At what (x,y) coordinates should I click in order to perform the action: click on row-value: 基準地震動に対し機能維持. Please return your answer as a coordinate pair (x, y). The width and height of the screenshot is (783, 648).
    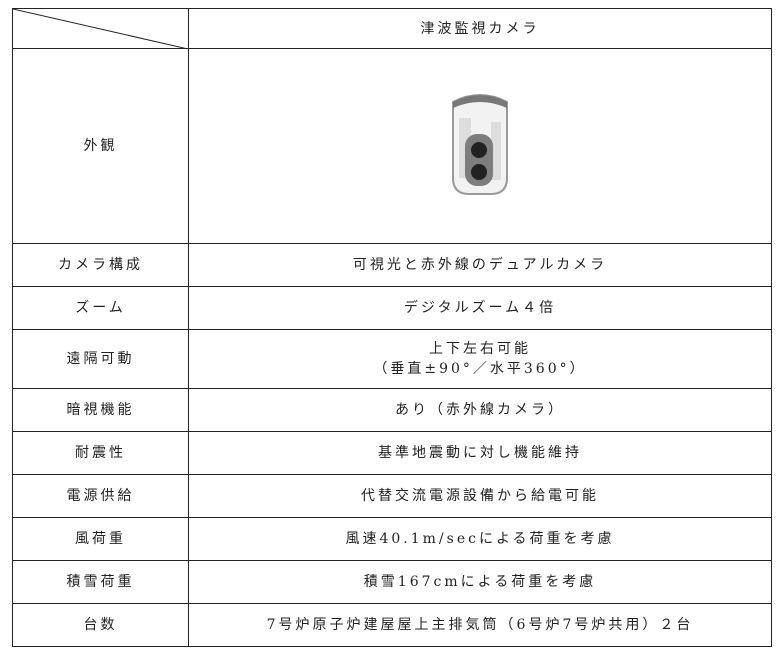
    Looking at the image, I should click on (480, 453).